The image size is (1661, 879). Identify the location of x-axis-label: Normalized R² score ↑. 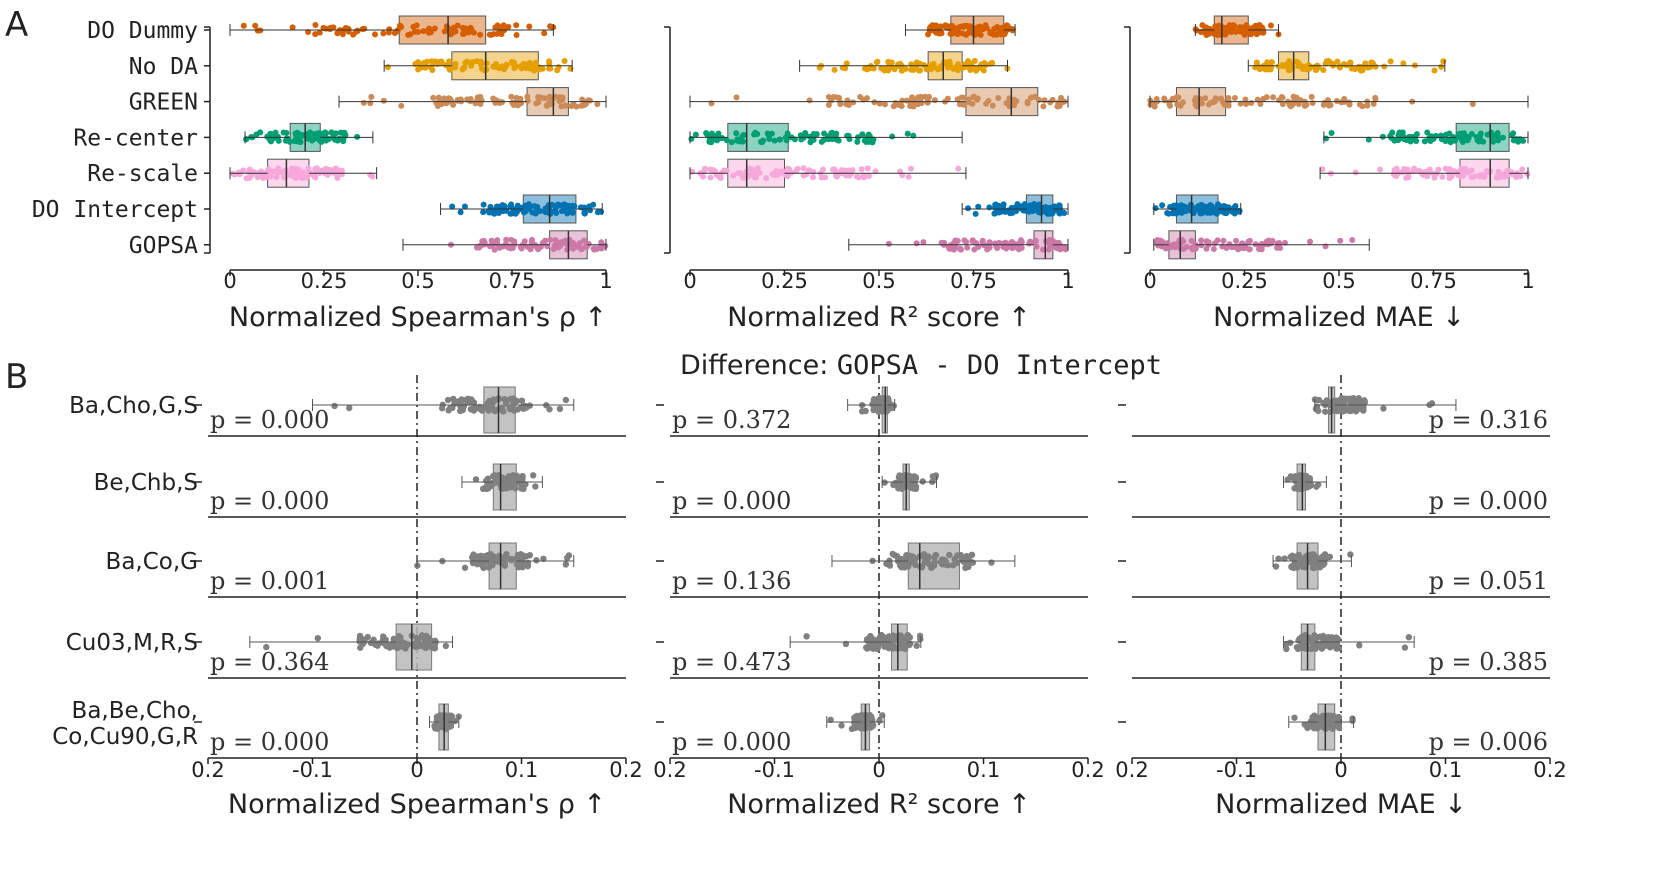
(879, 804).